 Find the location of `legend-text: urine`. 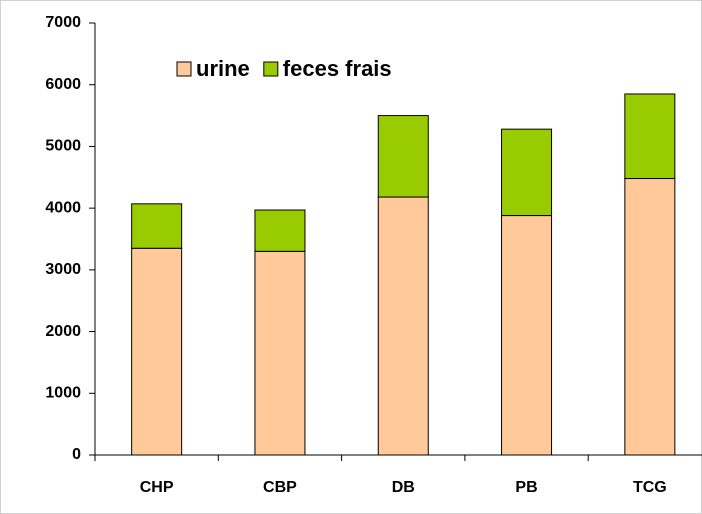

legend-text: urine is located at coordinates (223, 68).